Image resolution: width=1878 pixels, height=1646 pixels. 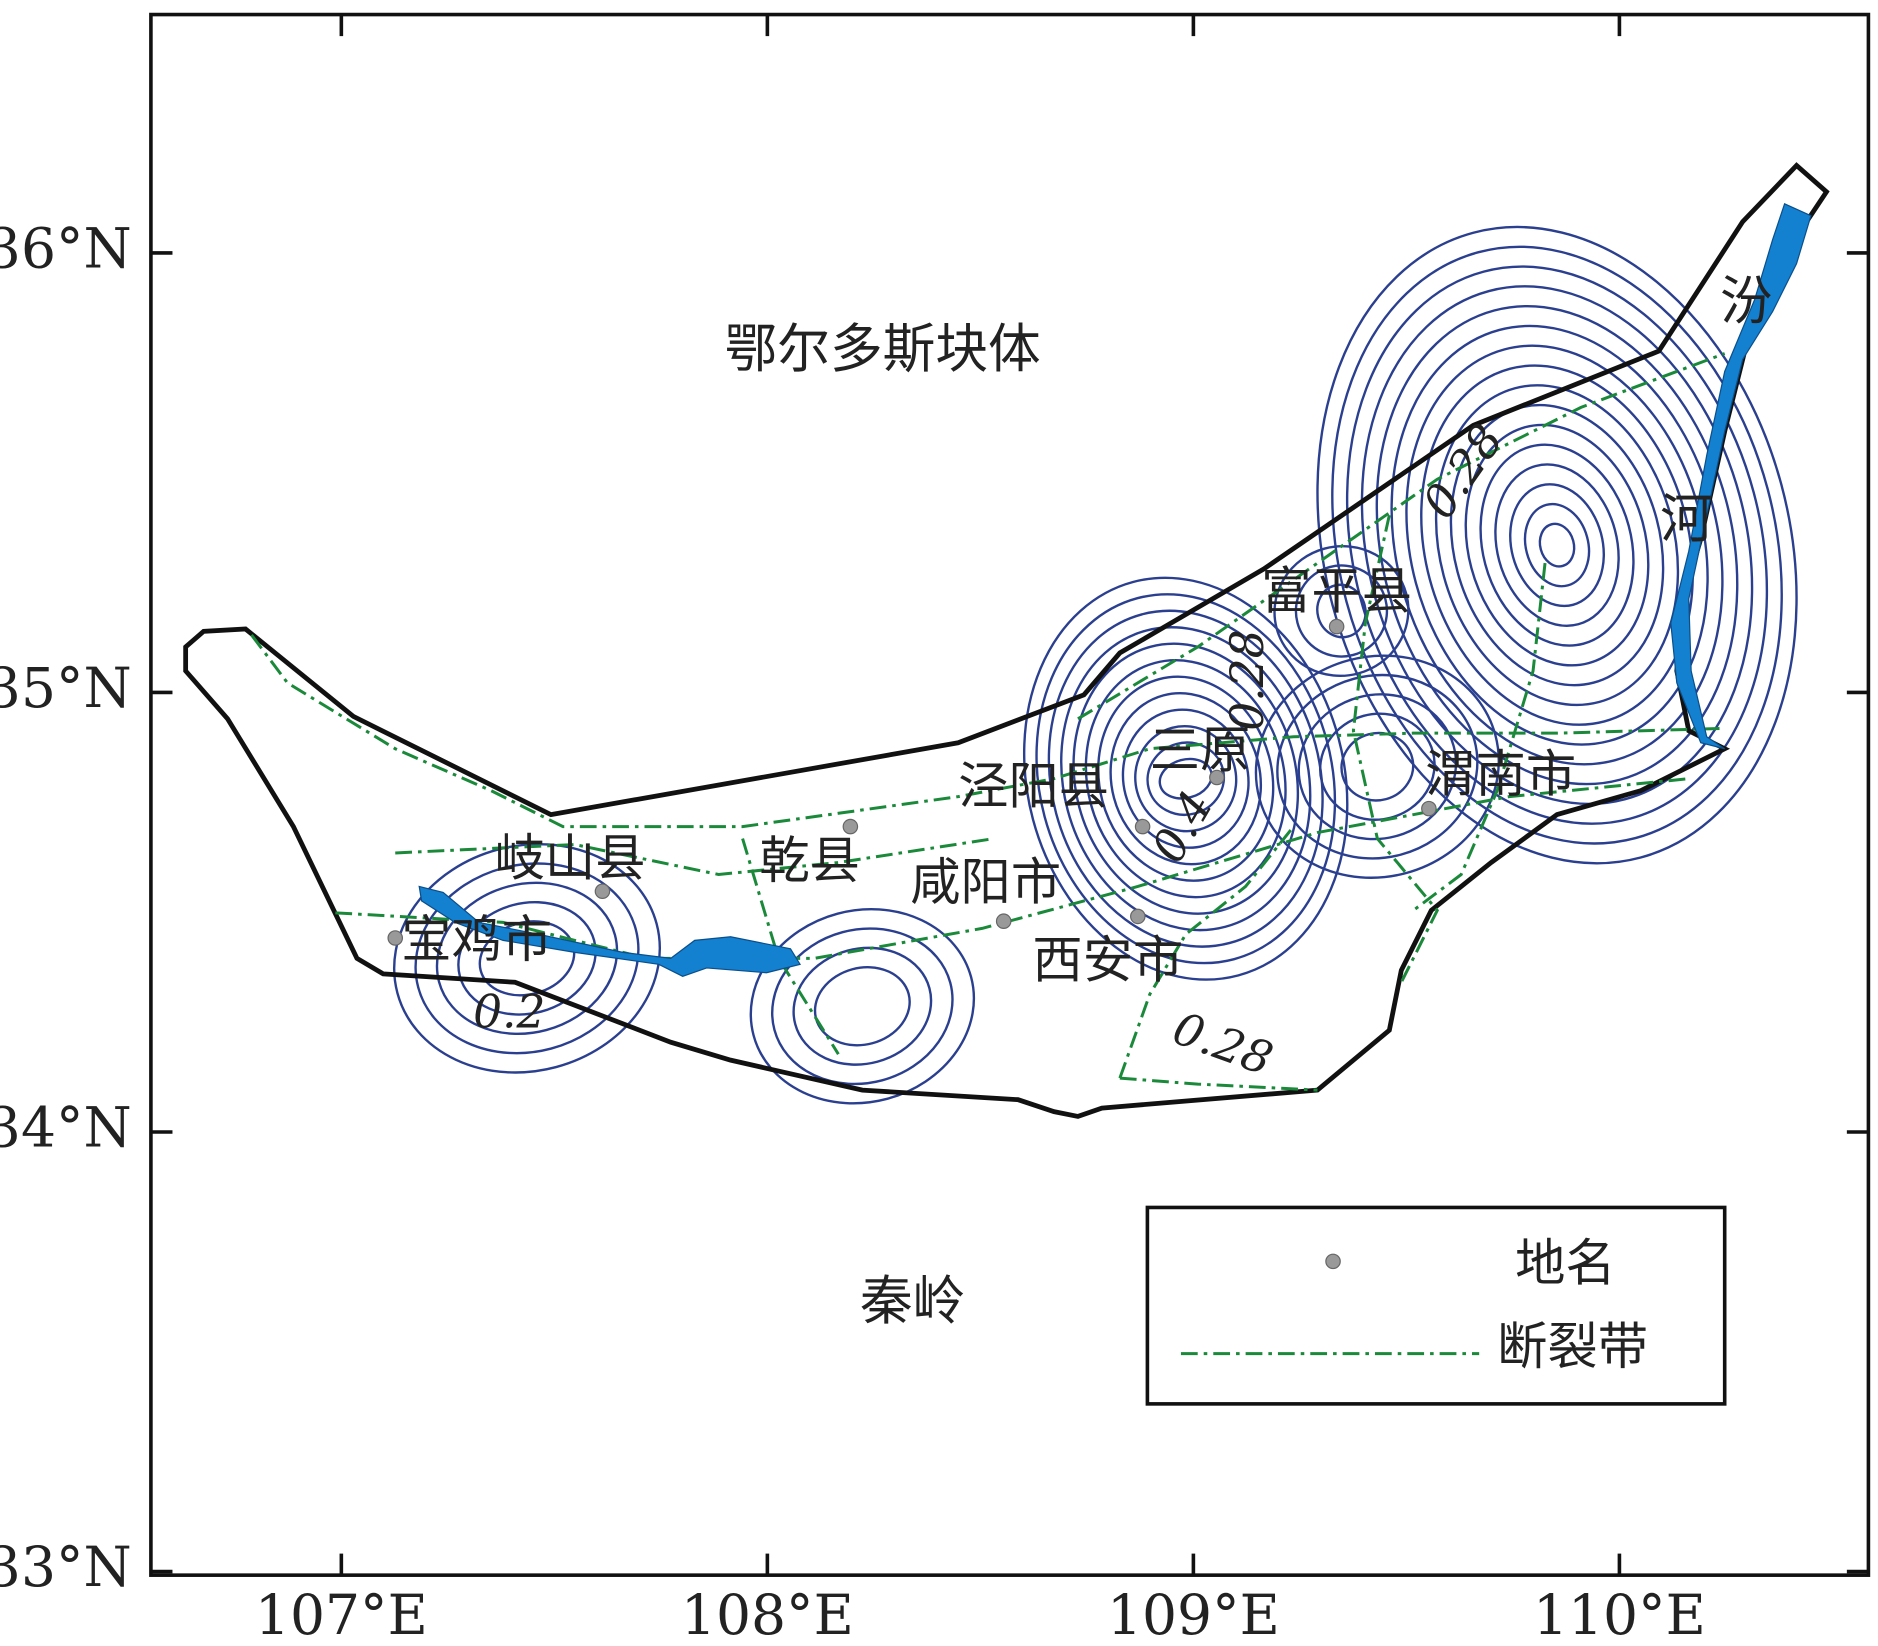 What do you see at coordinates (570, 858) in the screenshot?
I see `place-label: 岐山县` at bounding box center [570, 858].